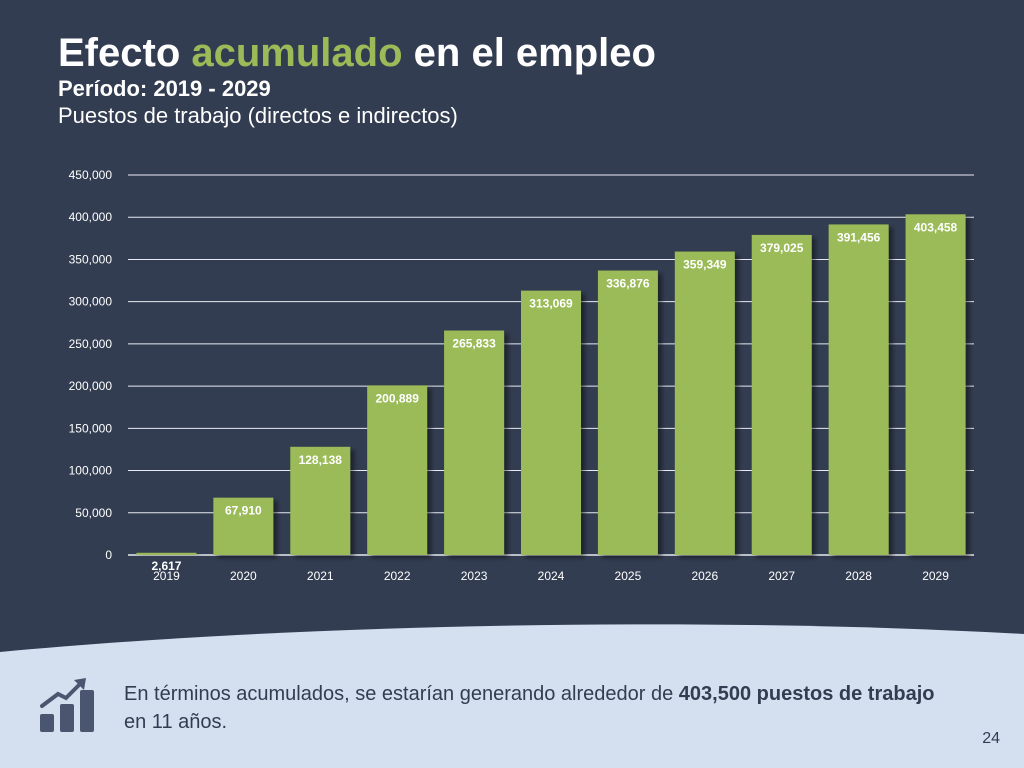  What do you see at coordinates (397, 576) in the screenshot?
I see `x-tick-label: 2022` at bounding box center [397, 576].